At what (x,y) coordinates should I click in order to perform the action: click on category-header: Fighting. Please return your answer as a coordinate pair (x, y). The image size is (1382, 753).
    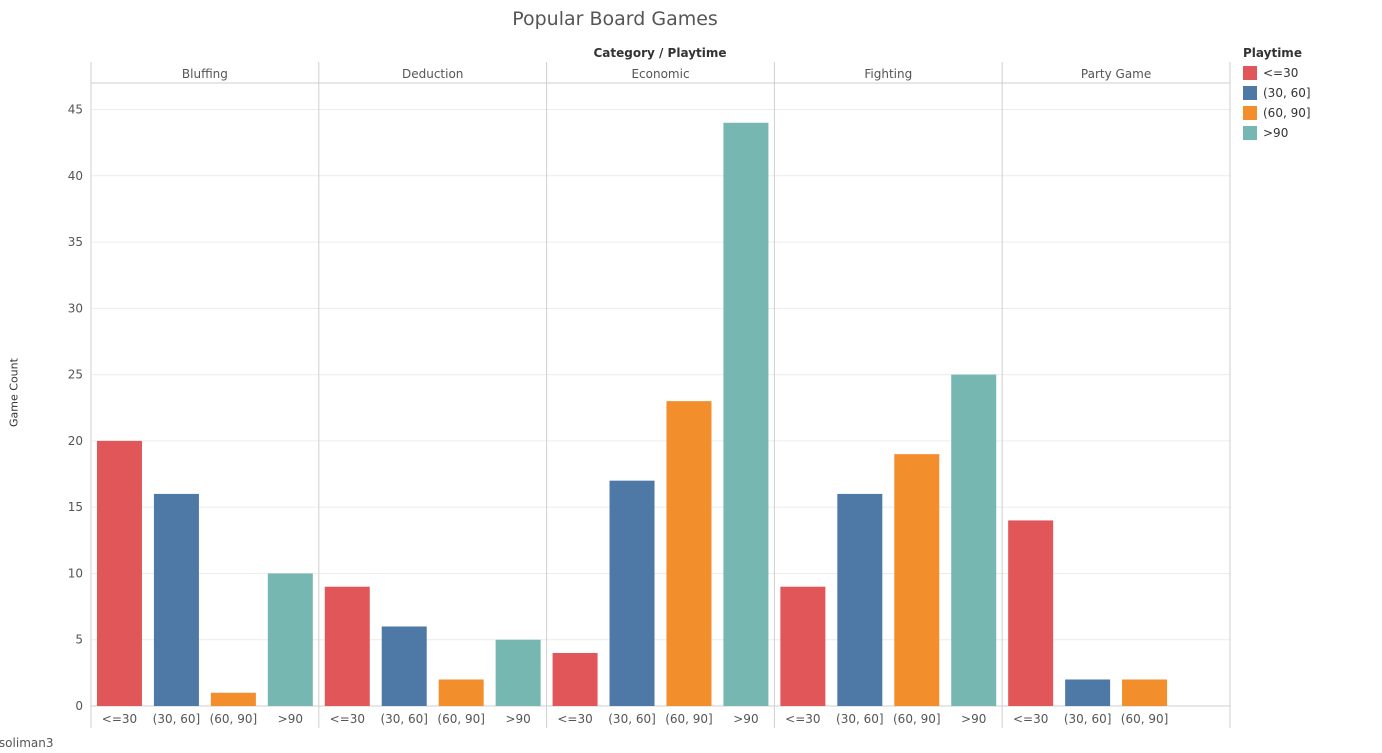
    Looking at the image, I should click on (888, 74).